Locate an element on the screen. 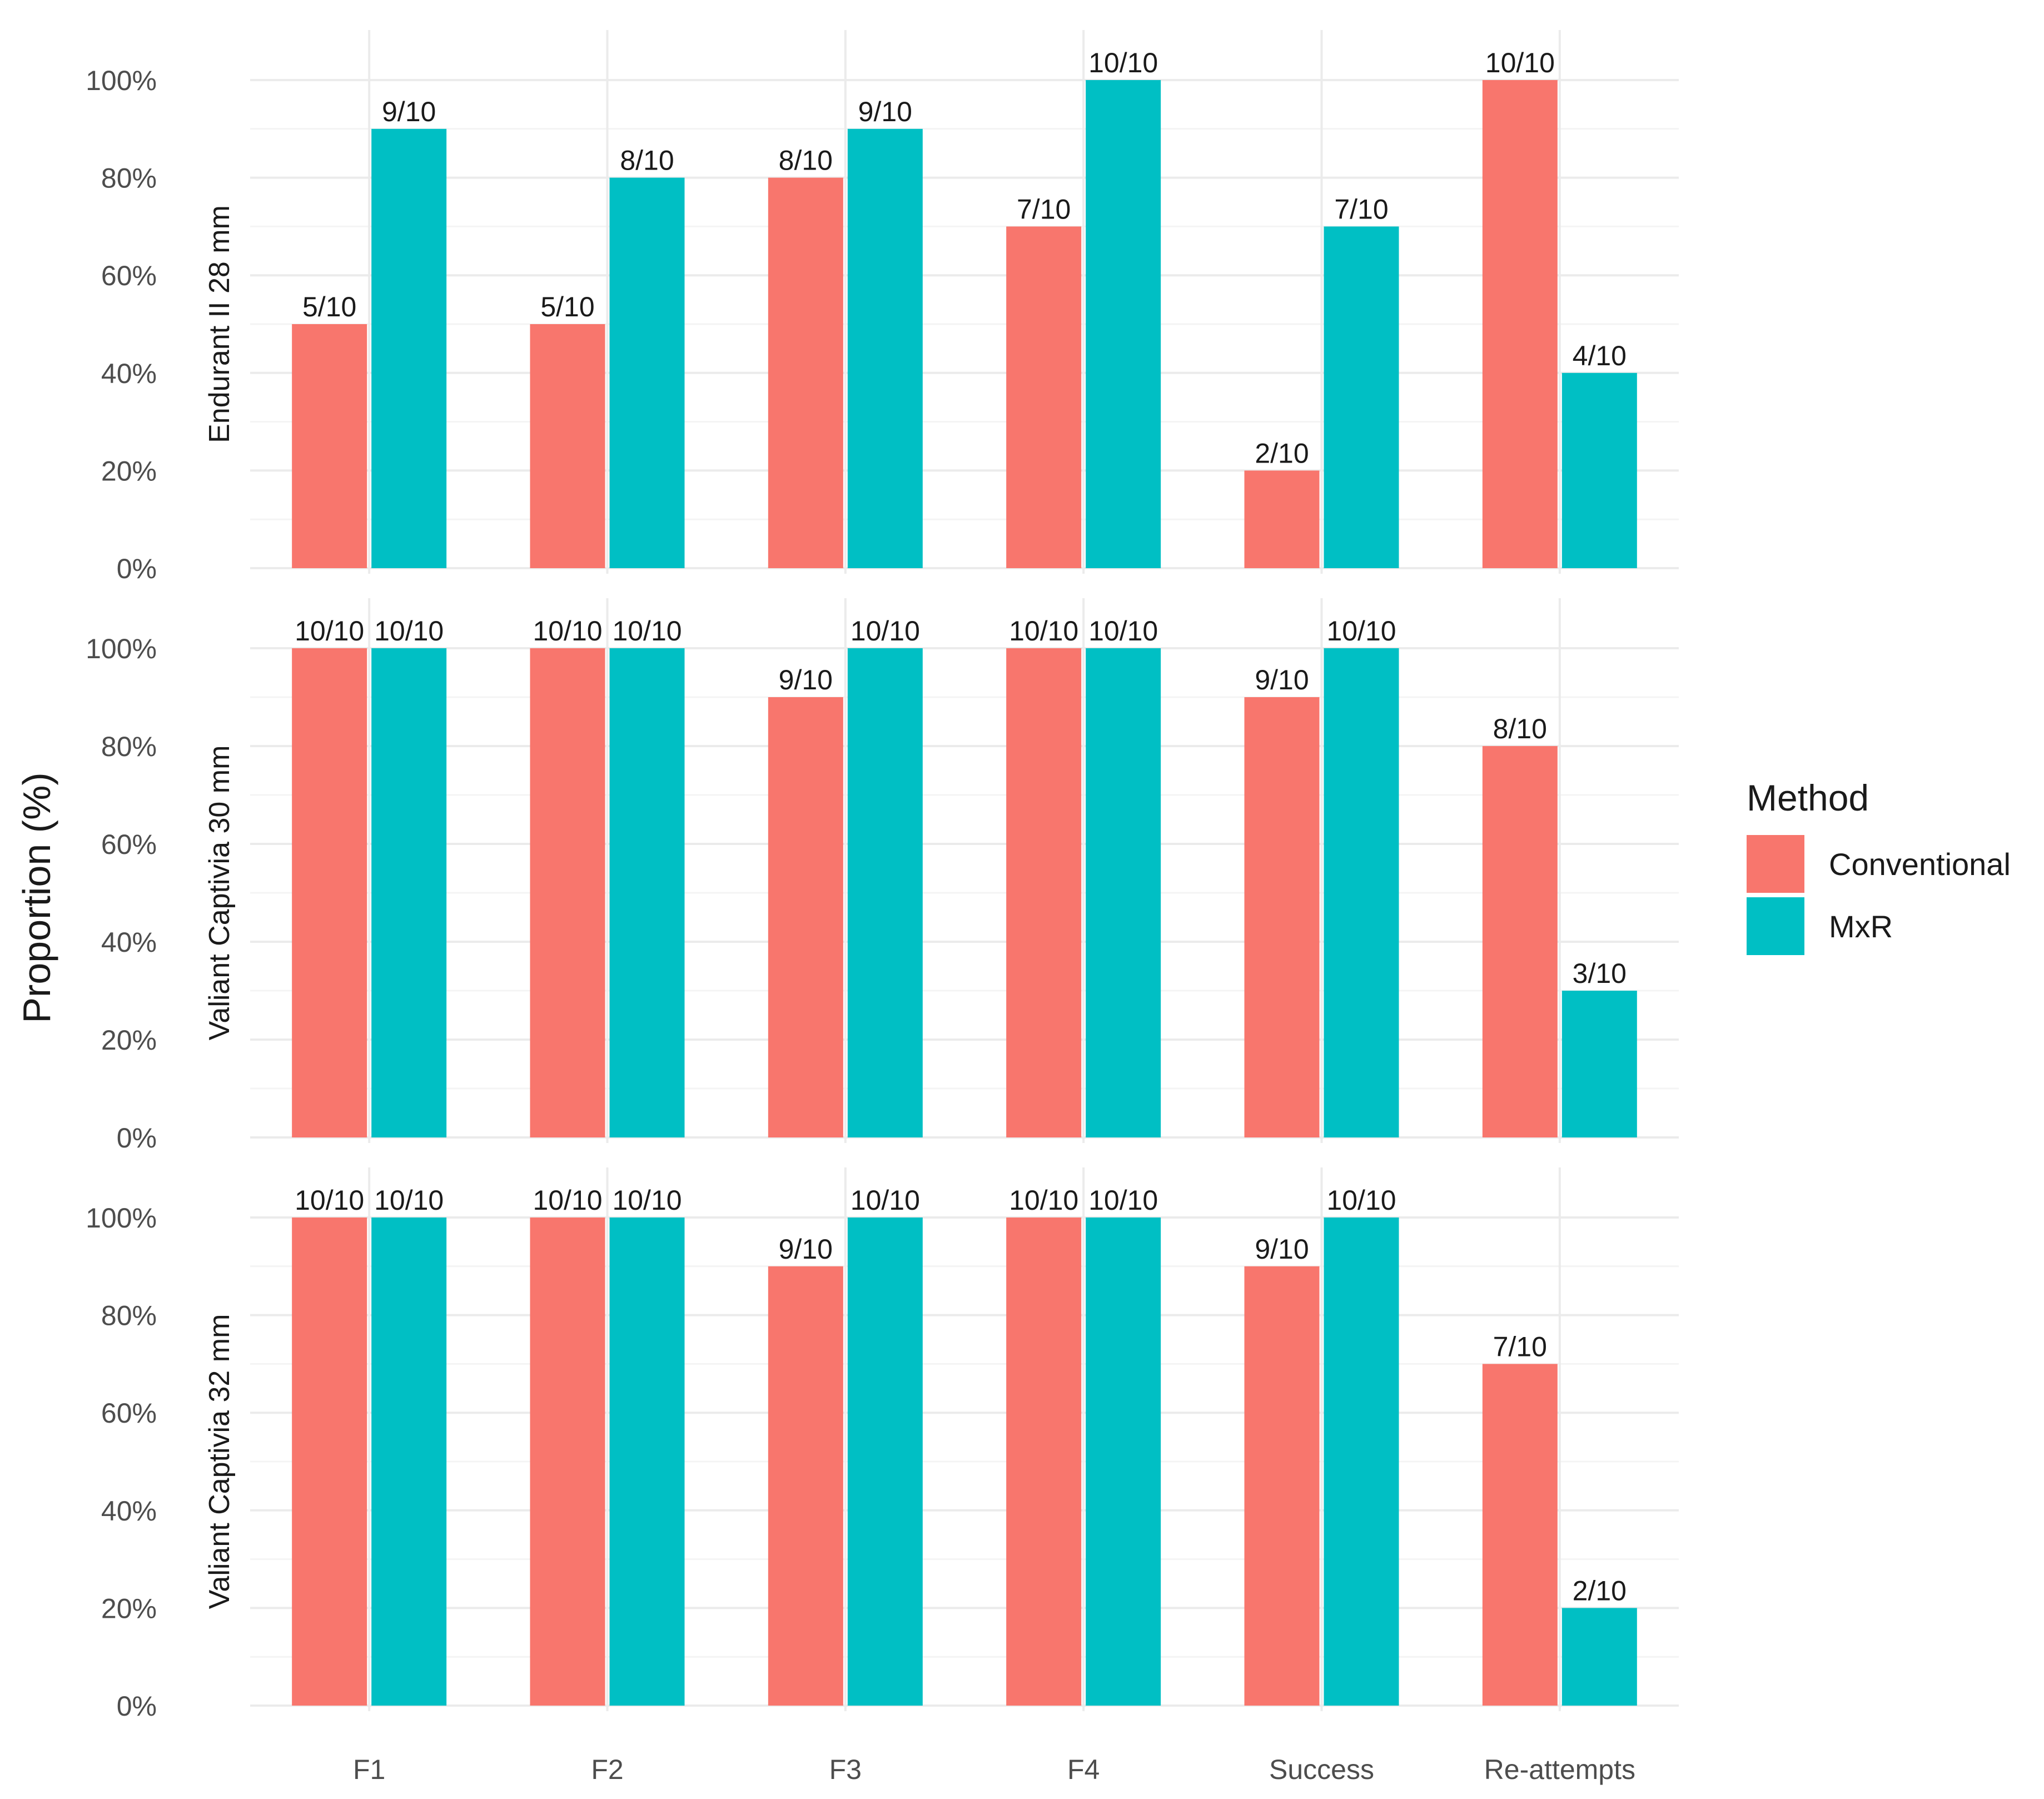  x-tick-label: F1 is located at coordinates (369, 1770).